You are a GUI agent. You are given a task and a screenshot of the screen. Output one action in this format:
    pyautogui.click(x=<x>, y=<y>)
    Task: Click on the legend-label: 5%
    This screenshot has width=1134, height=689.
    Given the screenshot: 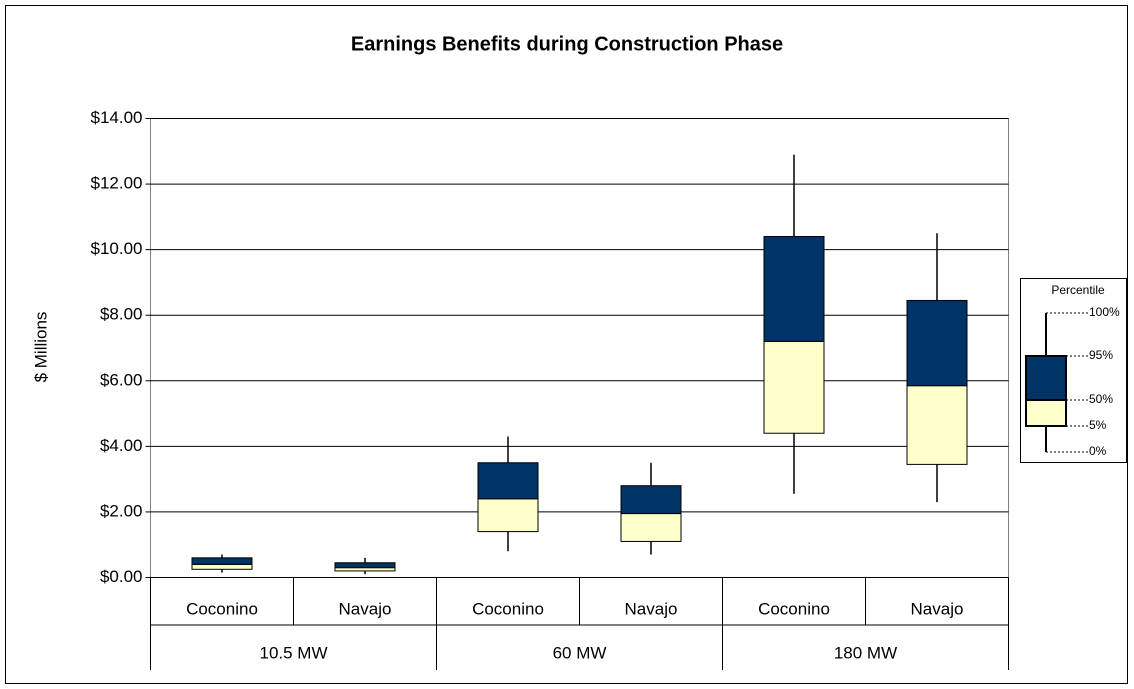 What is the action you would take?
    pyautogui.click(x=1098, y=425)
    